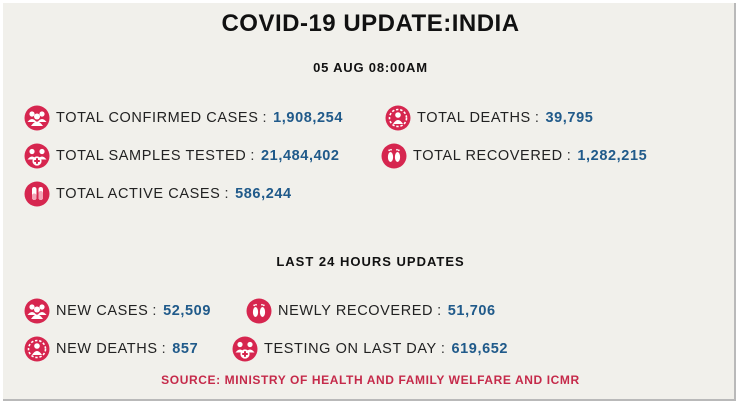  I want to click on stat-label: TOTAL DEATHS, so click(474, 118).